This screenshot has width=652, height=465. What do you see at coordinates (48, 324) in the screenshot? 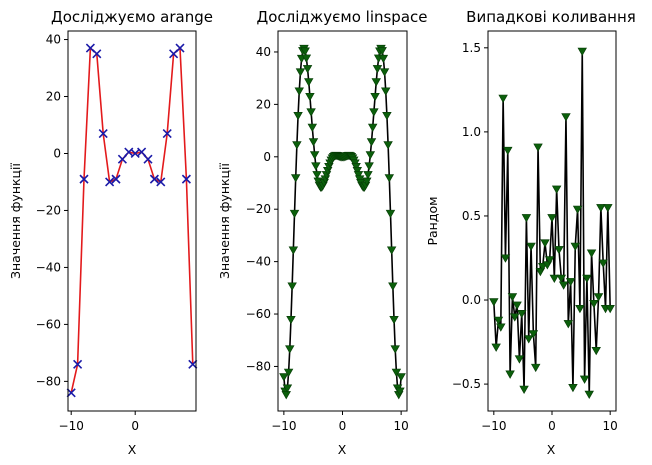
I see `ytick-label: −60` at bounding box center [48, 324].